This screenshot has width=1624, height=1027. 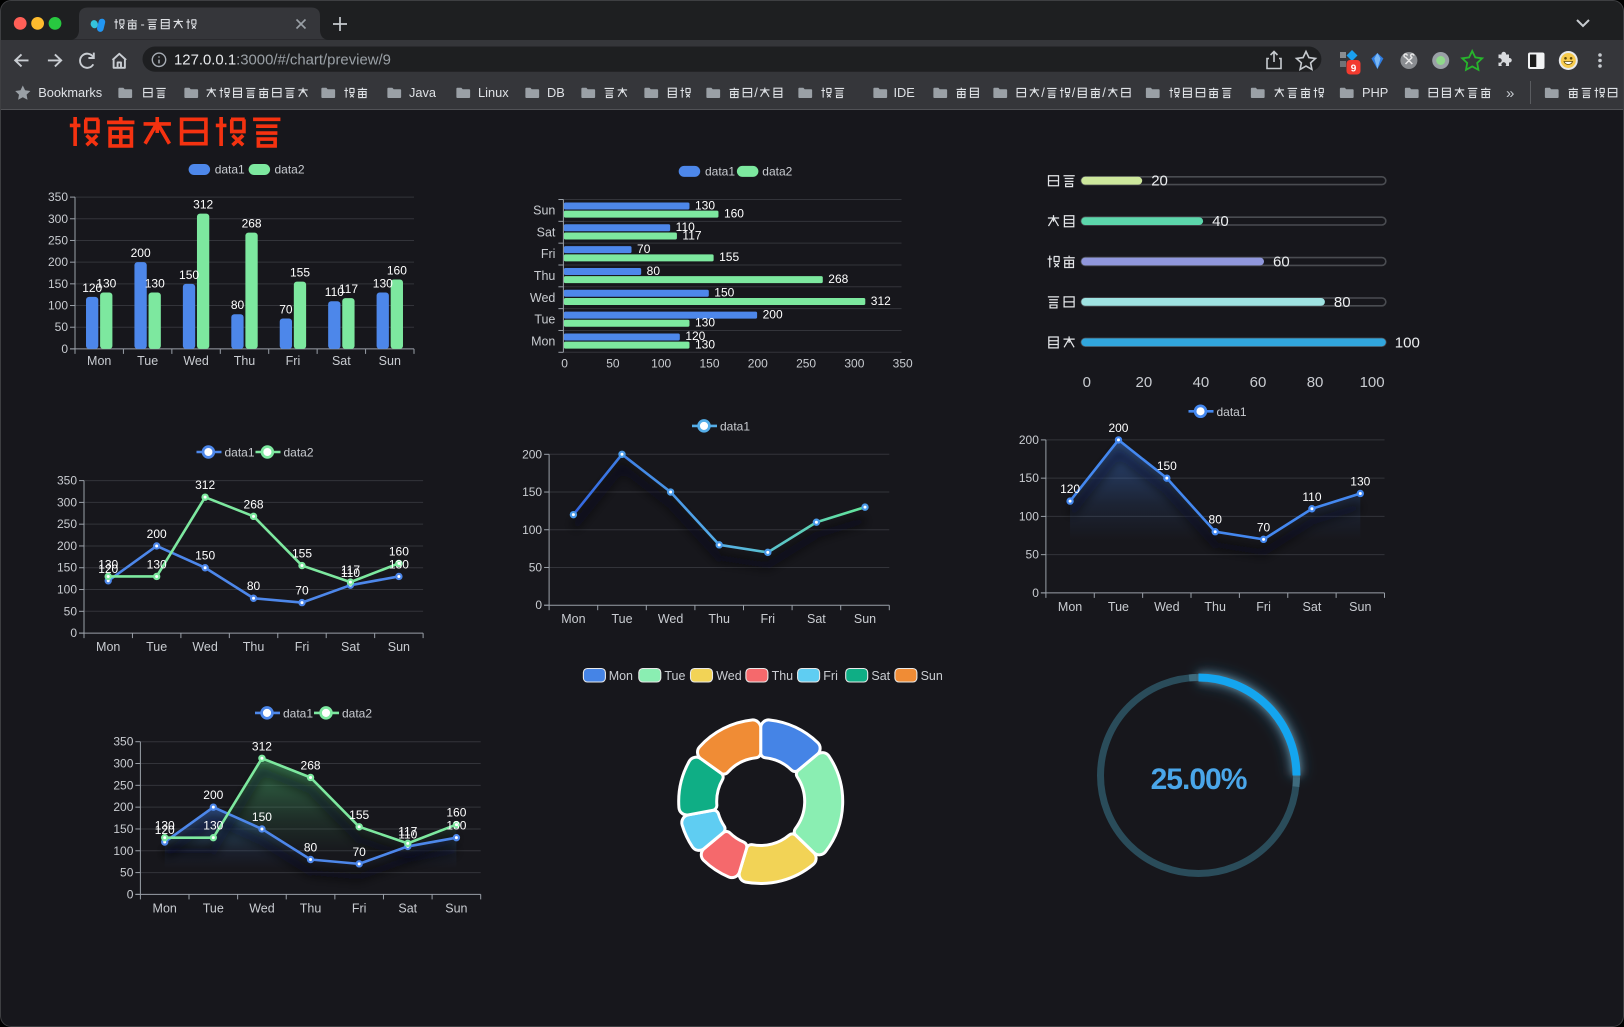 What do you see at coordinates (904, 92) in the screenshot?
I see `svg-text: IDE` at bounding box center [904, 92].